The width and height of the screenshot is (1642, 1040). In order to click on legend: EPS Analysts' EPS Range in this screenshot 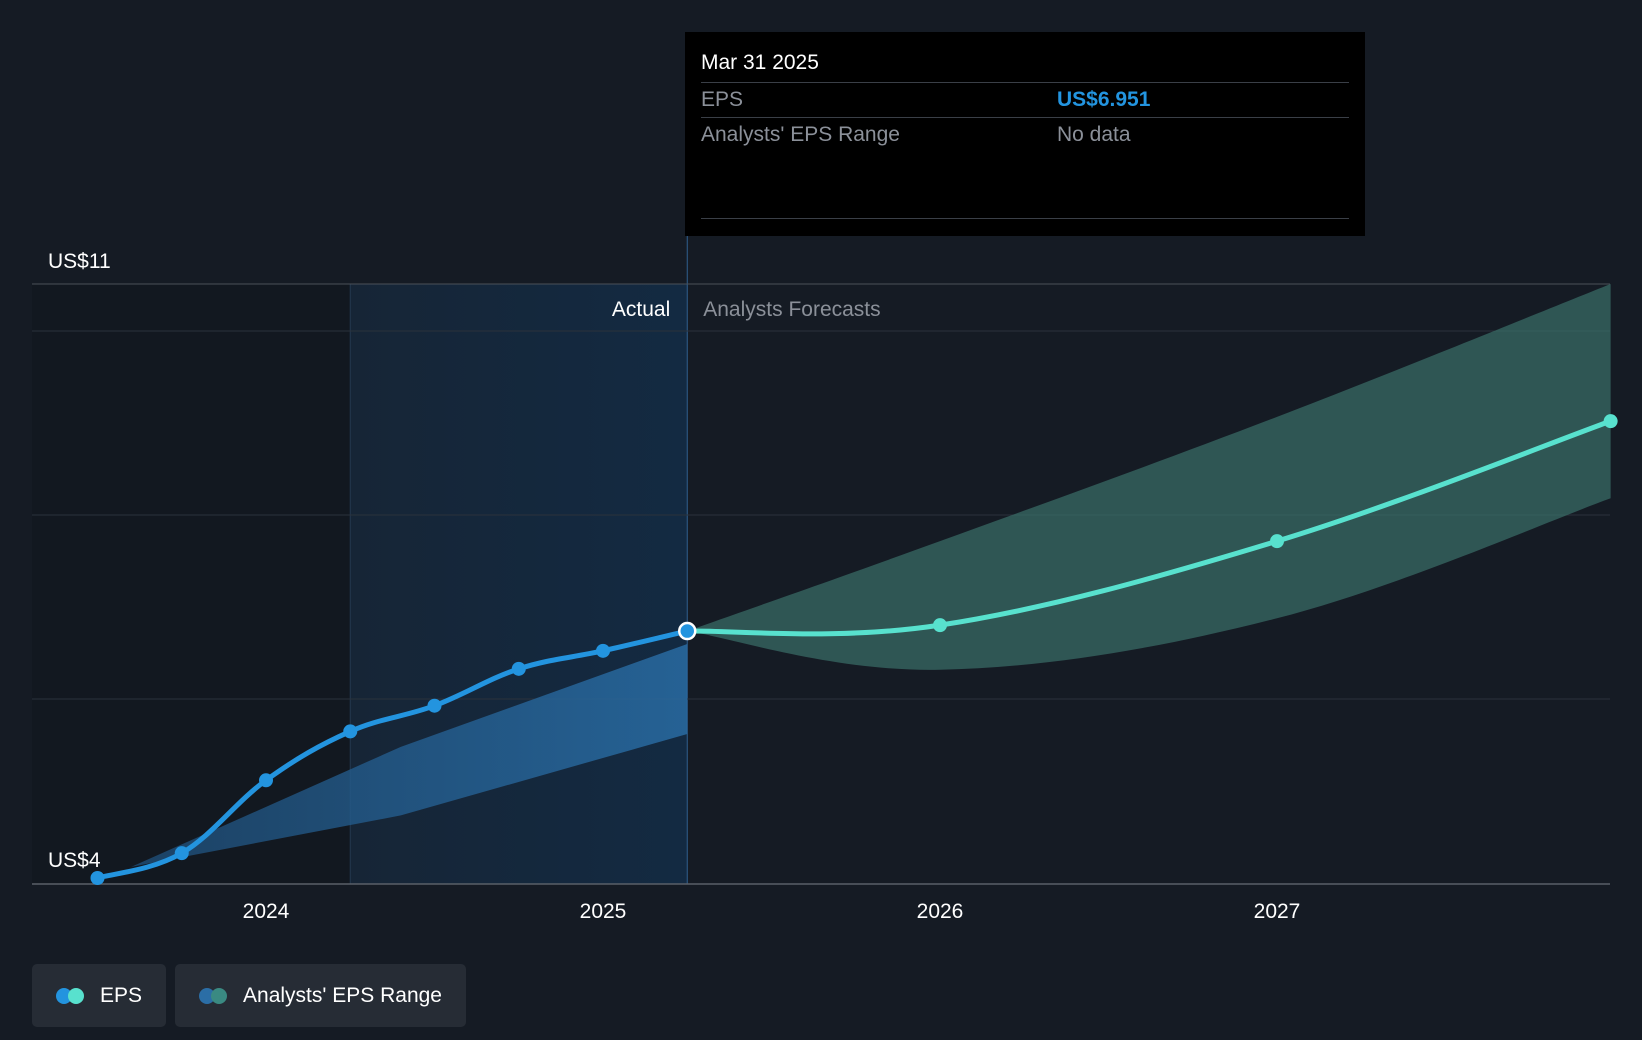, I will do `click(249, 995)`.